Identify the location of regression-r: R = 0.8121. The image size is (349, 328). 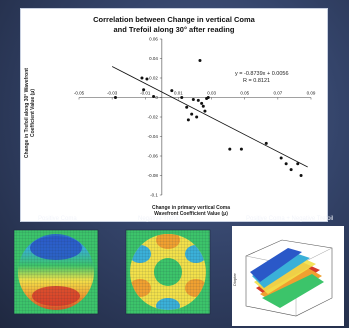
(257, 81).